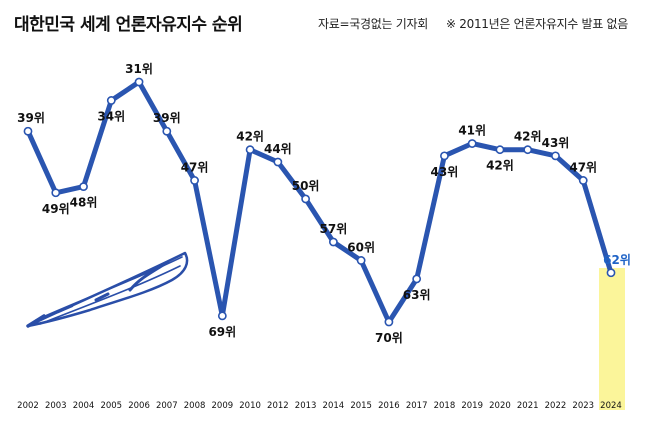 The height and width of the screenshot is (430, 647). Describe the element at coordinates (583, 167) in the screenshot. I see `rank-label-2023: 47위` at that location.